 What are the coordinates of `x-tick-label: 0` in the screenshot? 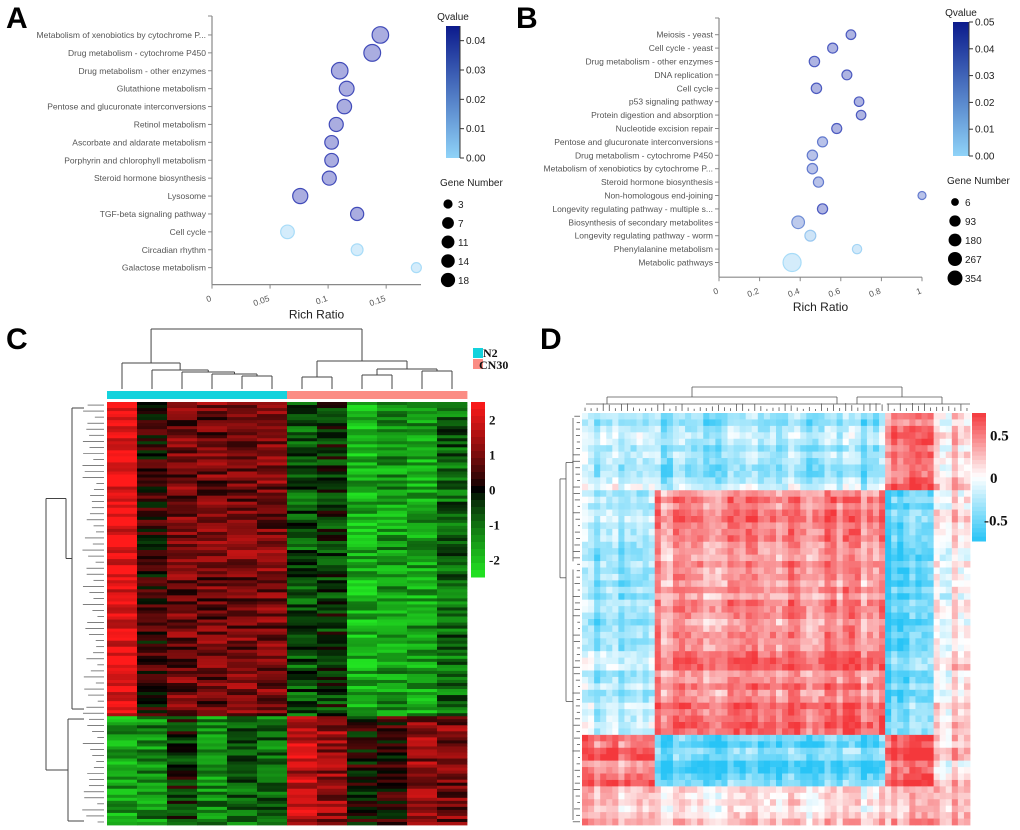 It's located at (716, 291).